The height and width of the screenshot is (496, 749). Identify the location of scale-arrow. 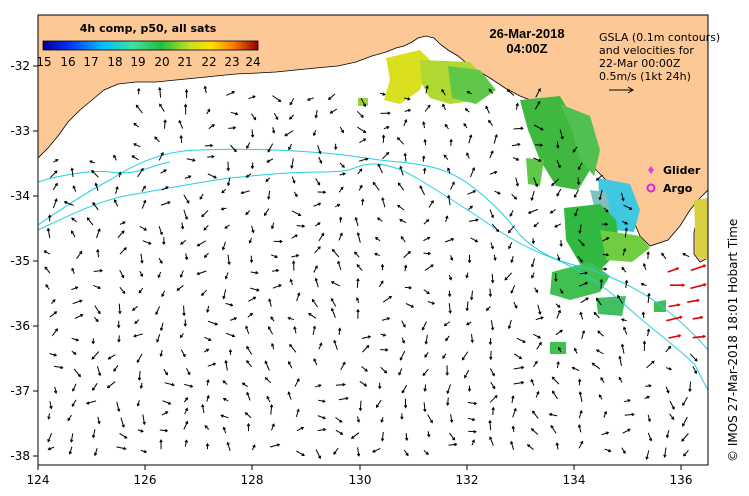
(621, 90).